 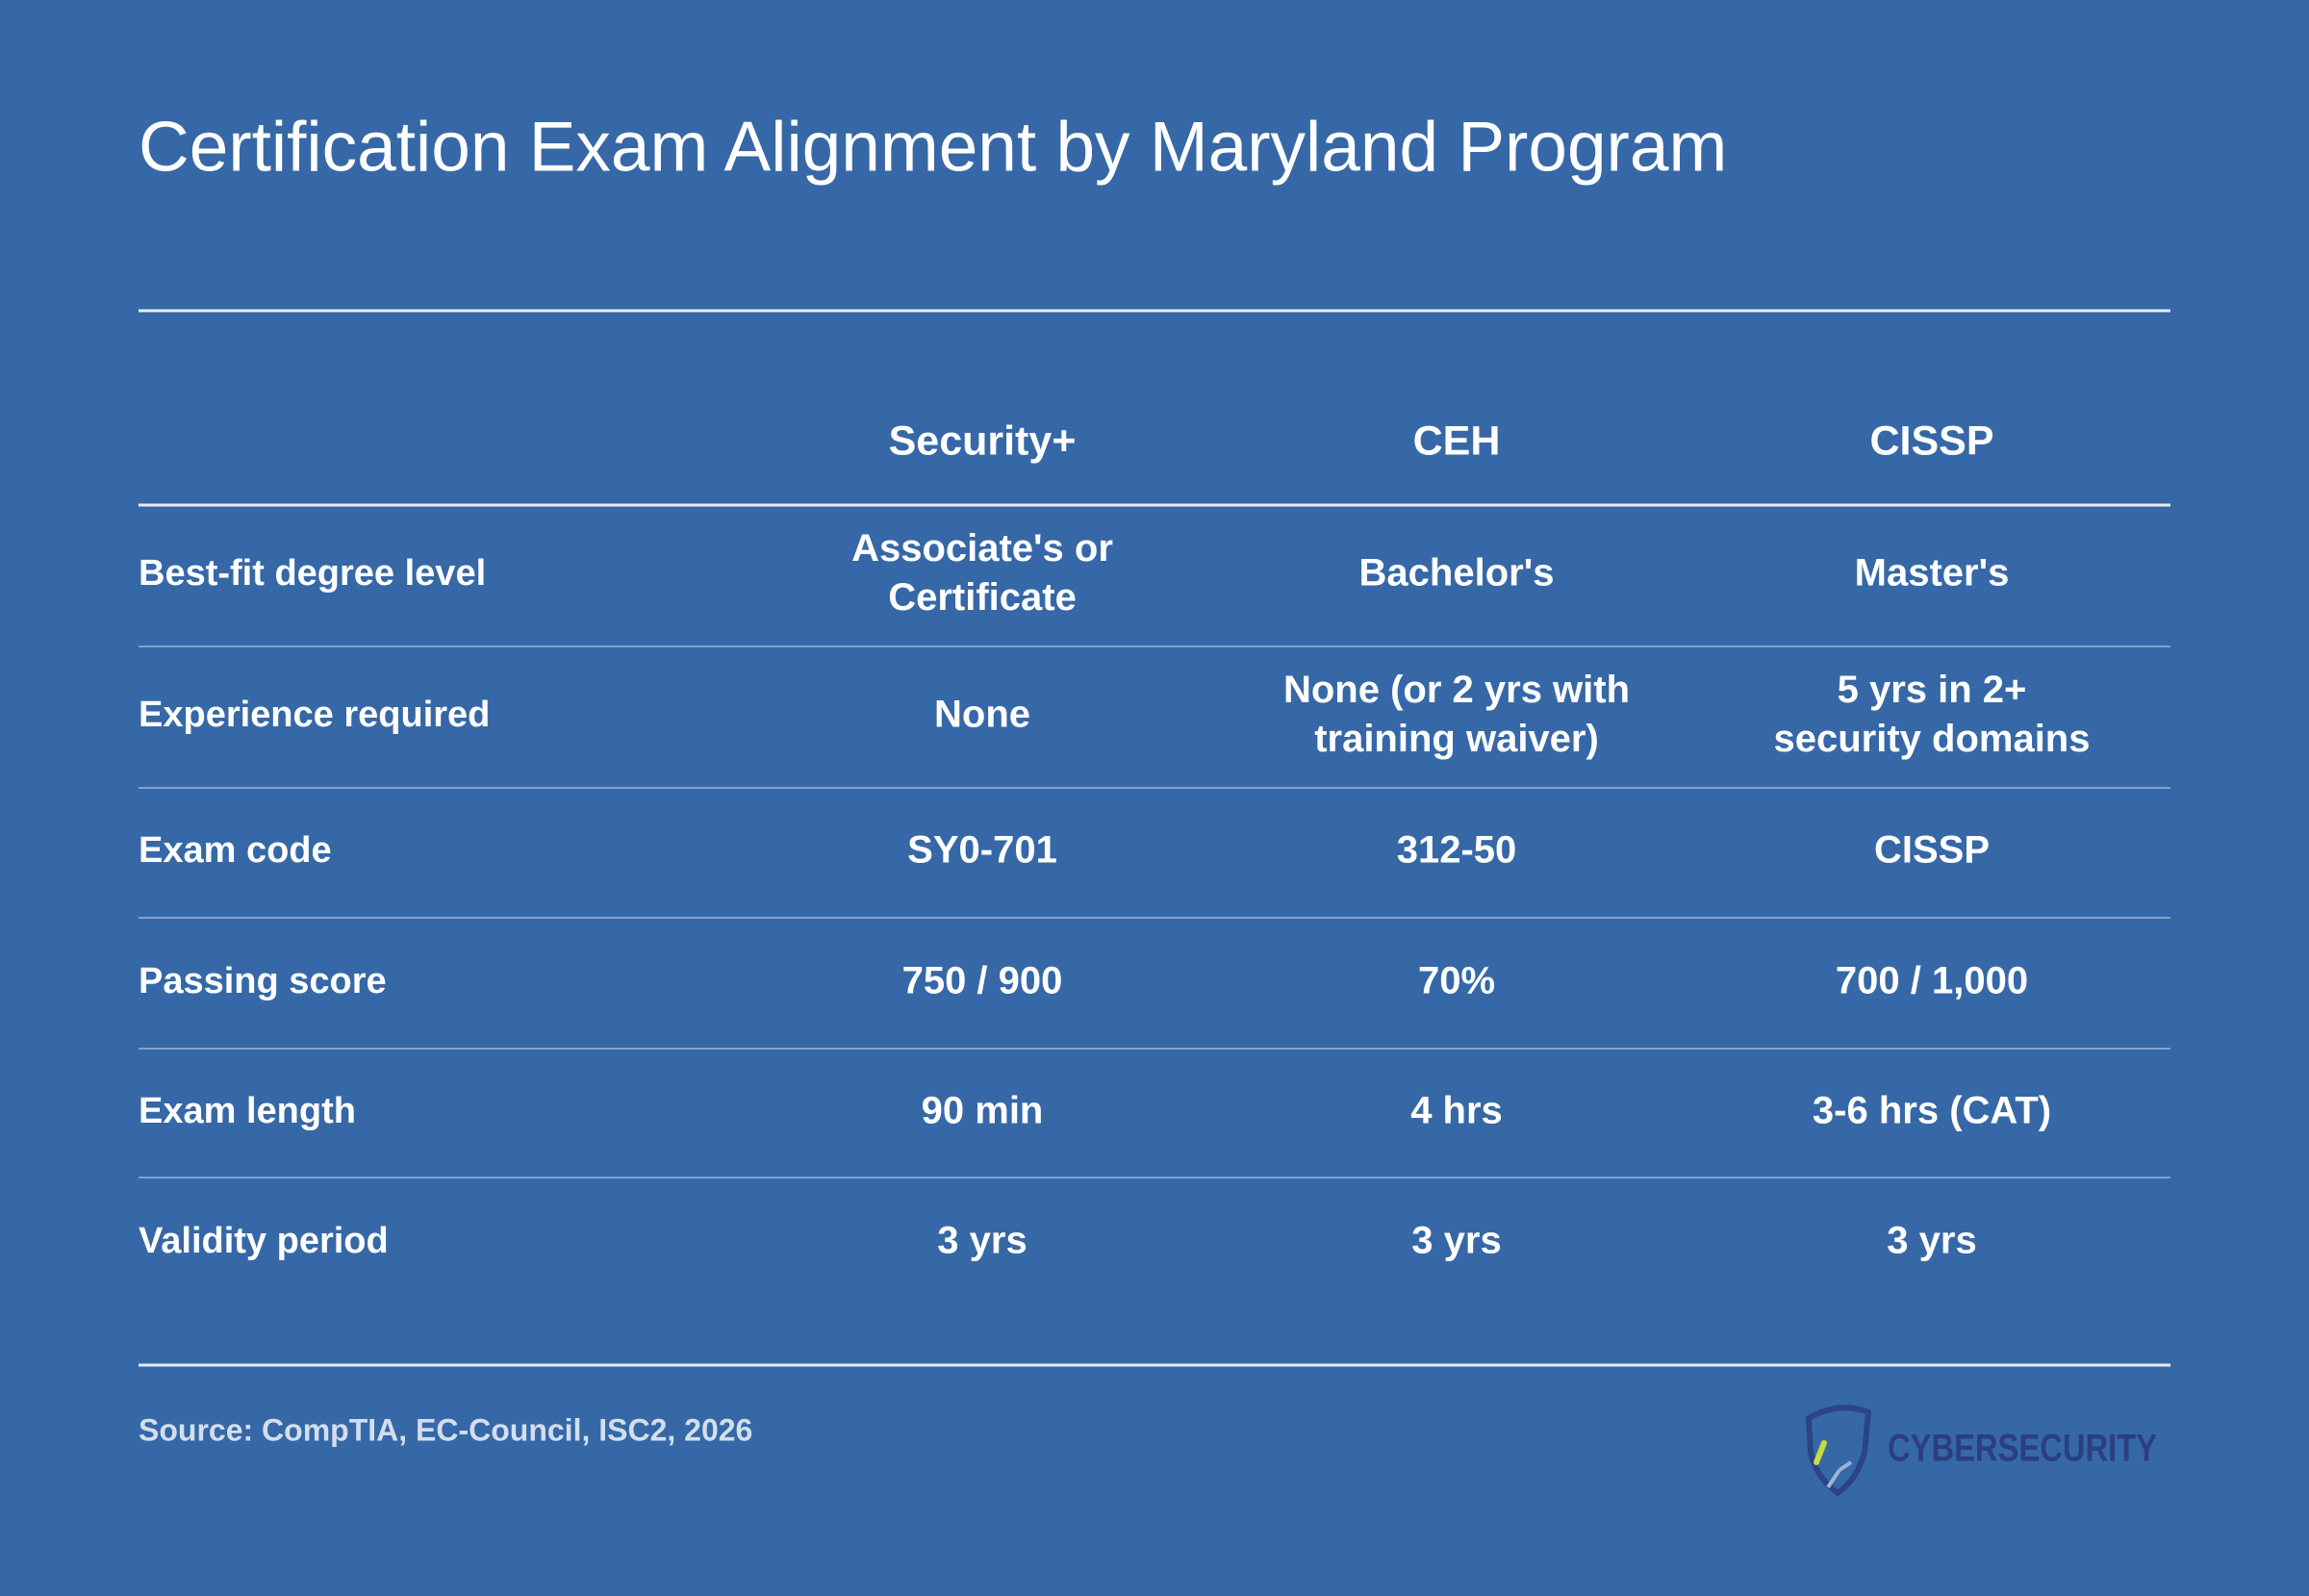 I want to click on row-label: Best-fit degree level, so click(x=312, y=573).